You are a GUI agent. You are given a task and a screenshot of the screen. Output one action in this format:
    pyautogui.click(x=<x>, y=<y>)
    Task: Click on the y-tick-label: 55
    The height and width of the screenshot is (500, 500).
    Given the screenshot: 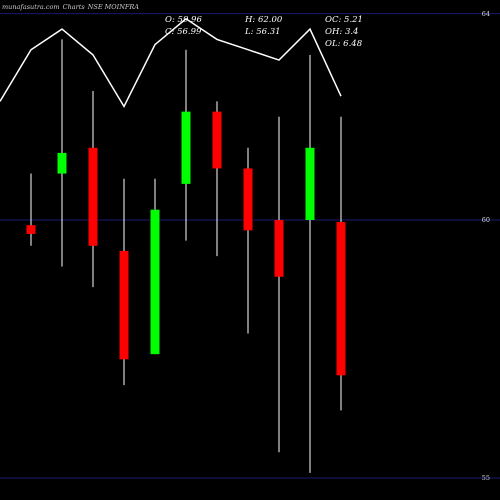 What is the action you would take?
    pyautogui.click(x=485, y=478)
    